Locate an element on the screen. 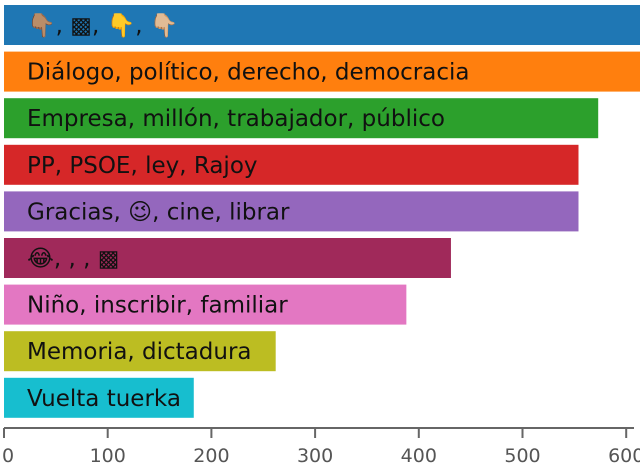  bar-label-3: PP, PSOE, ley, Rajoy is located at coordinates (142, 166).